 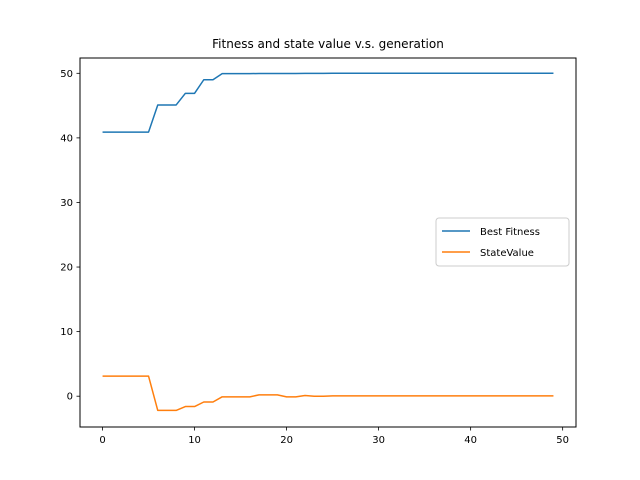 I want to click on legend-label-1: Best Fitness, so click(x=510, y=232).